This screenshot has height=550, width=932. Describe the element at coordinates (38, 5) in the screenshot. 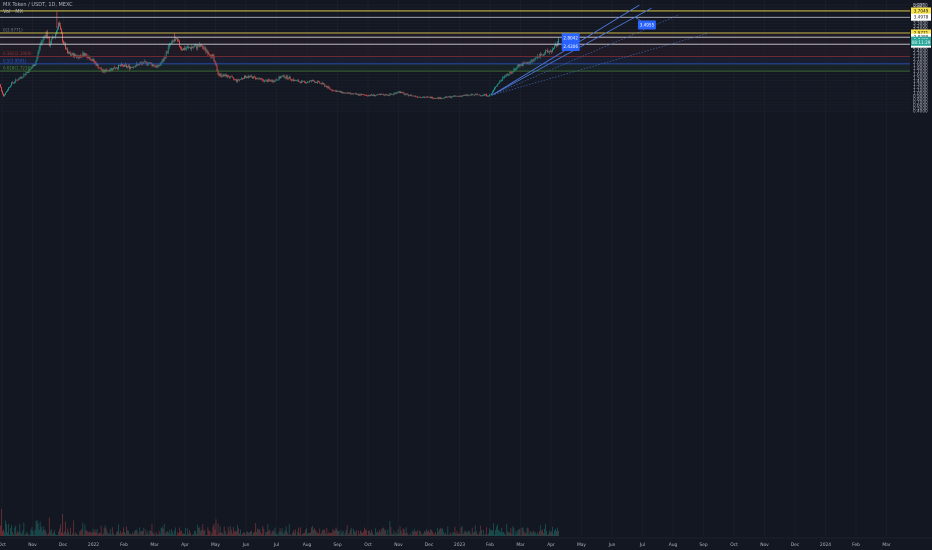

I see `symbol-title: MX Token / USDT, 1D, MEXC` at that location.